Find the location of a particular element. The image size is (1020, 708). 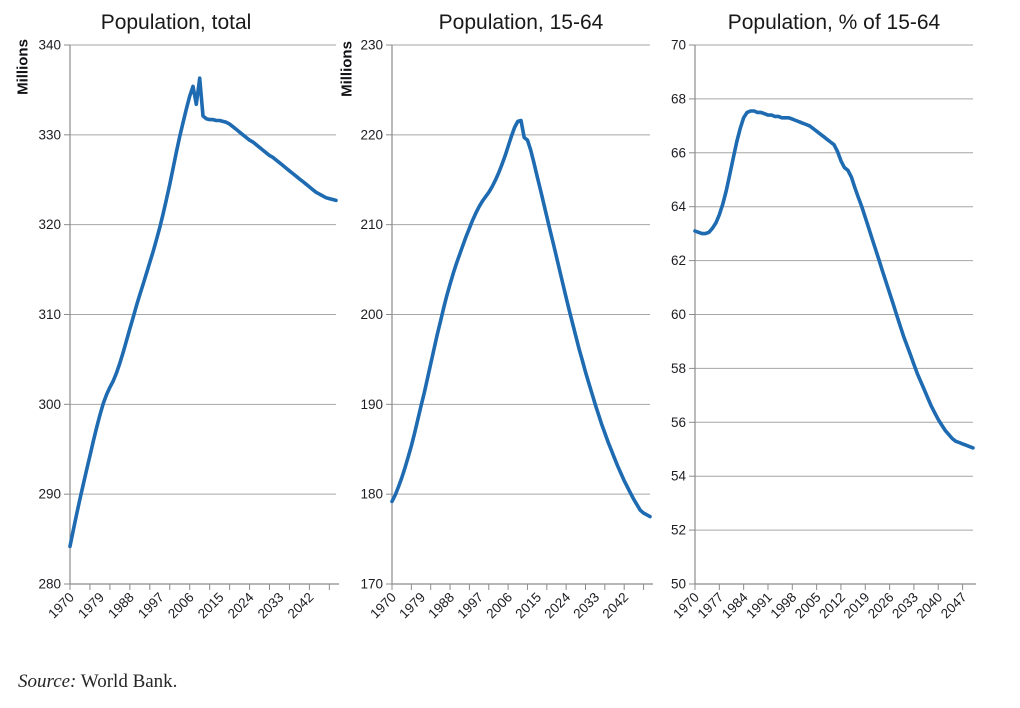

svg-text: 300 is located at coordinates (49, 404).